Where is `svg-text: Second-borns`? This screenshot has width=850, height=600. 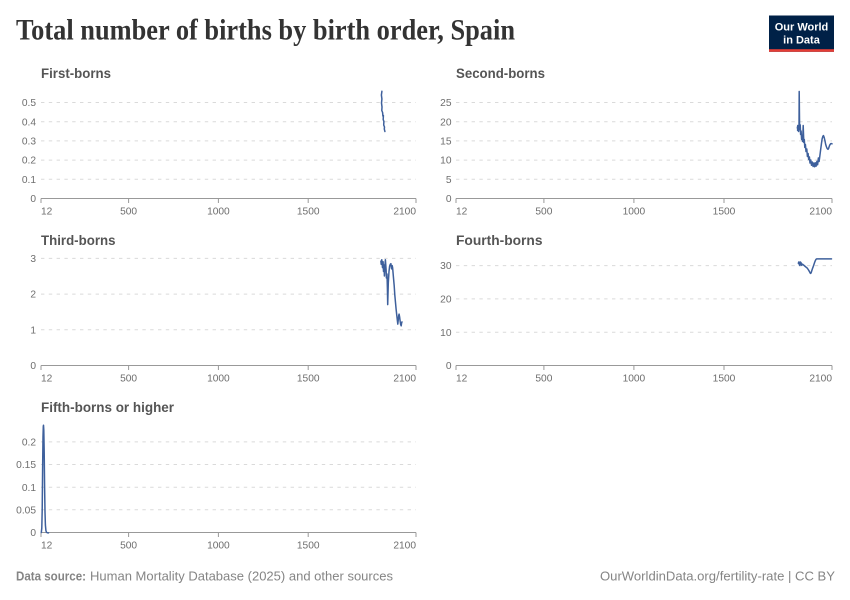 svg-text: Second-borns is located at coordinates (500, 73).